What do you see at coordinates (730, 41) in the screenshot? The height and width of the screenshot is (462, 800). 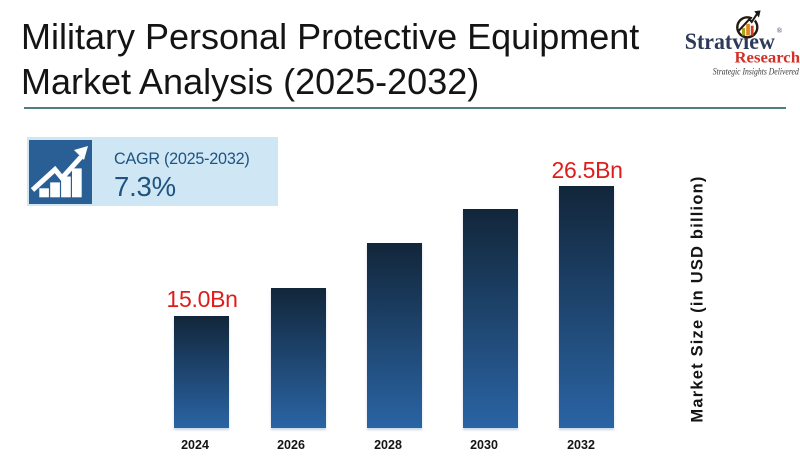 I see `svg-text: Stratview` at bounding box center [730, 41].